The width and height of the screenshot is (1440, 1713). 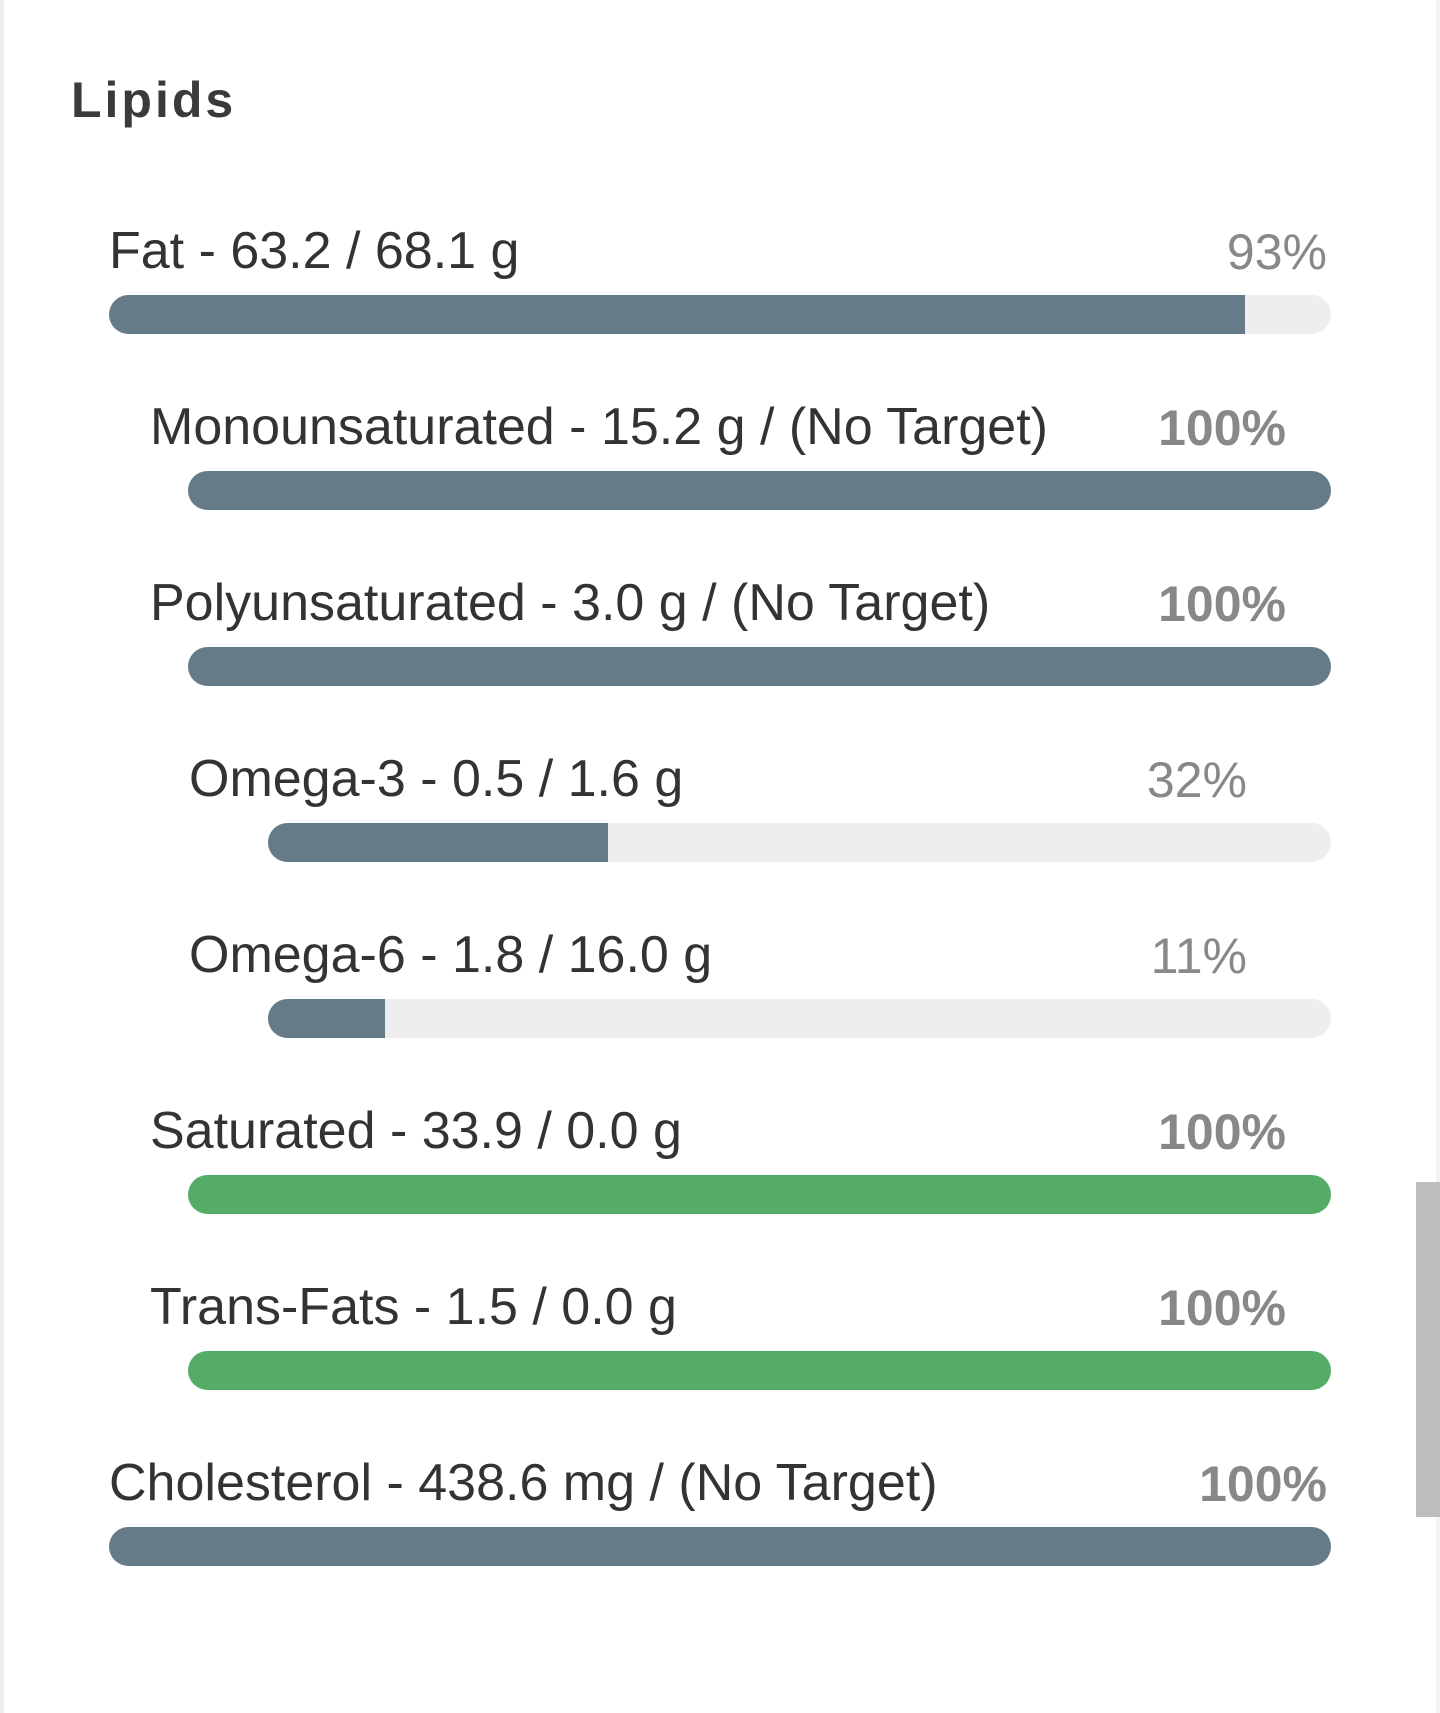 I want to click on nutrient-header: Cholesterol - 438.6 mg / (No Target) 100%, so click(x=720, y=1483).